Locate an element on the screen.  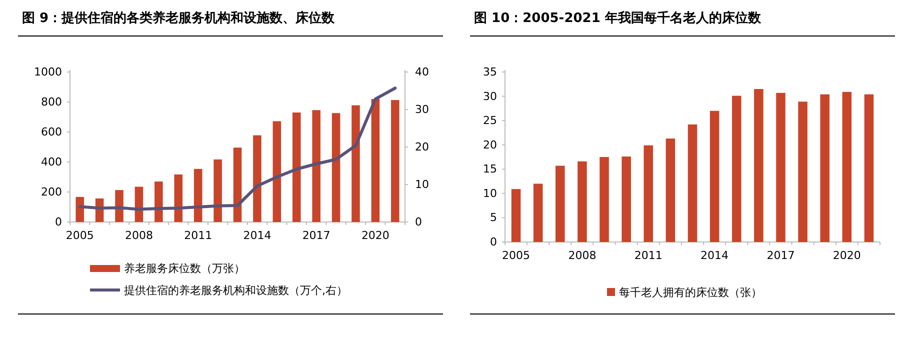
y-tick-label: 15 is located at coordinates (490, 169).